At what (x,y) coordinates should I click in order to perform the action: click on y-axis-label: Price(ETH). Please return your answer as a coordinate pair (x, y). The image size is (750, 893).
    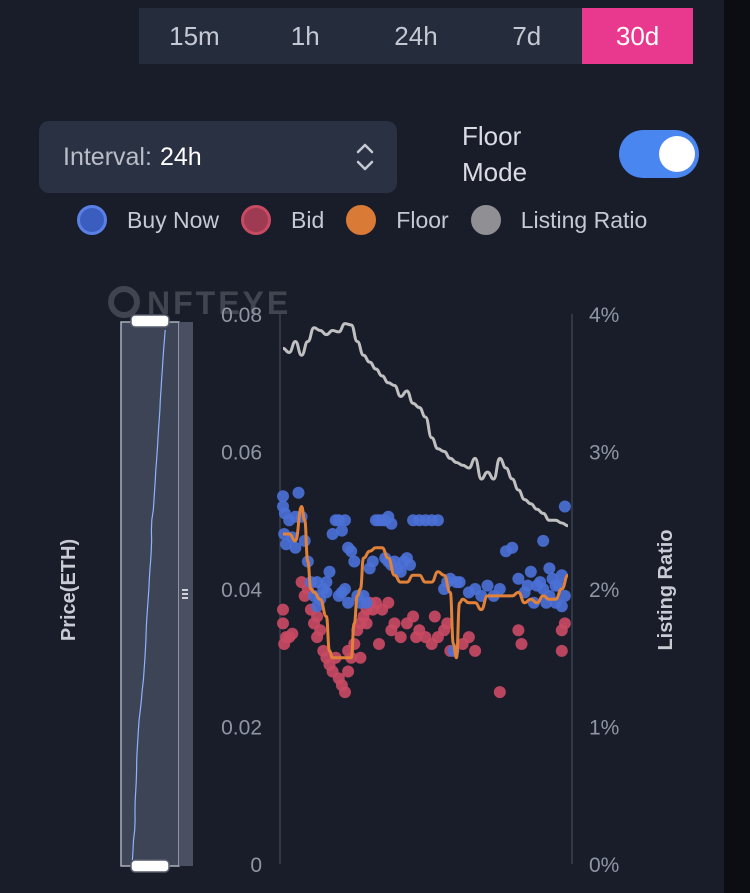
    Looking at the image, I should click on (69, 590).